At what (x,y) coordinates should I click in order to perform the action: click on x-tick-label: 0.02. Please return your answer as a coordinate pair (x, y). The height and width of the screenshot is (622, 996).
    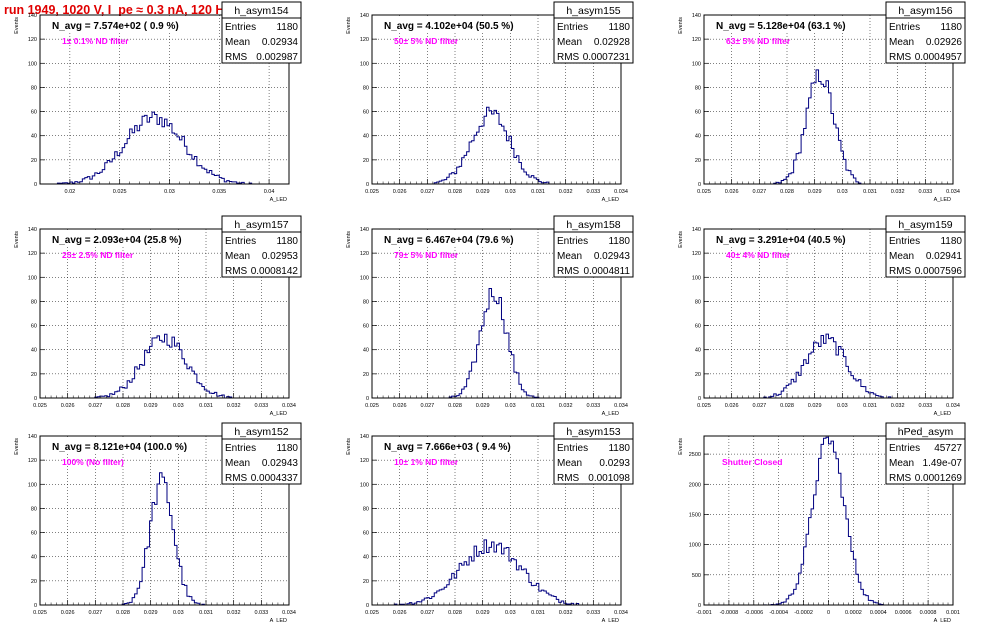
    Looking at the image, I should click on (70, 192).